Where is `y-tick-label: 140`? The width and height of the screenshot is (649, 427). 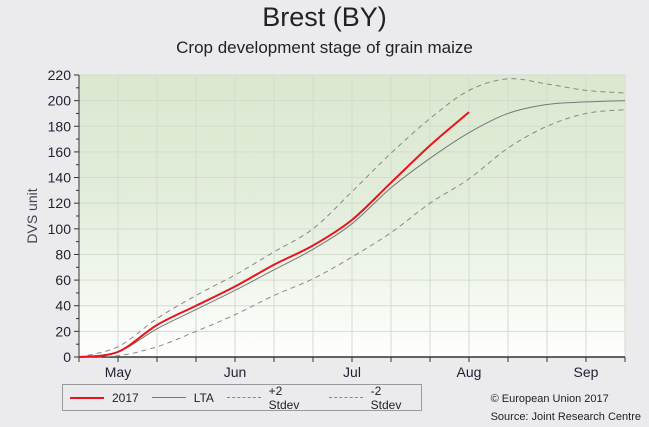
y-tick-label: 140 is located at coordinates (60, 178).